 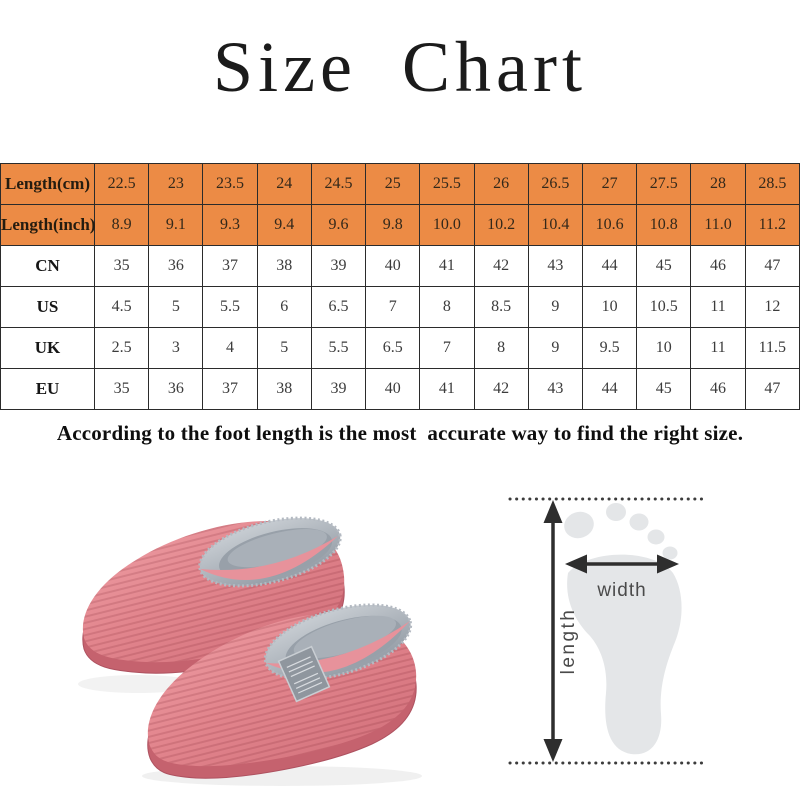 I want to click on size-cell: 27, so click(x=609, y=184).